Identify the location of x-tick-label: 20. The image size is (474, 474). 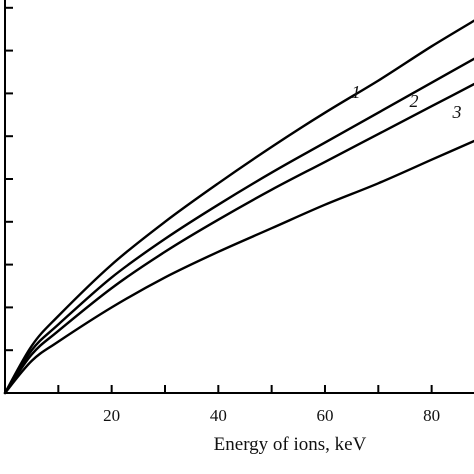
(111, 415).